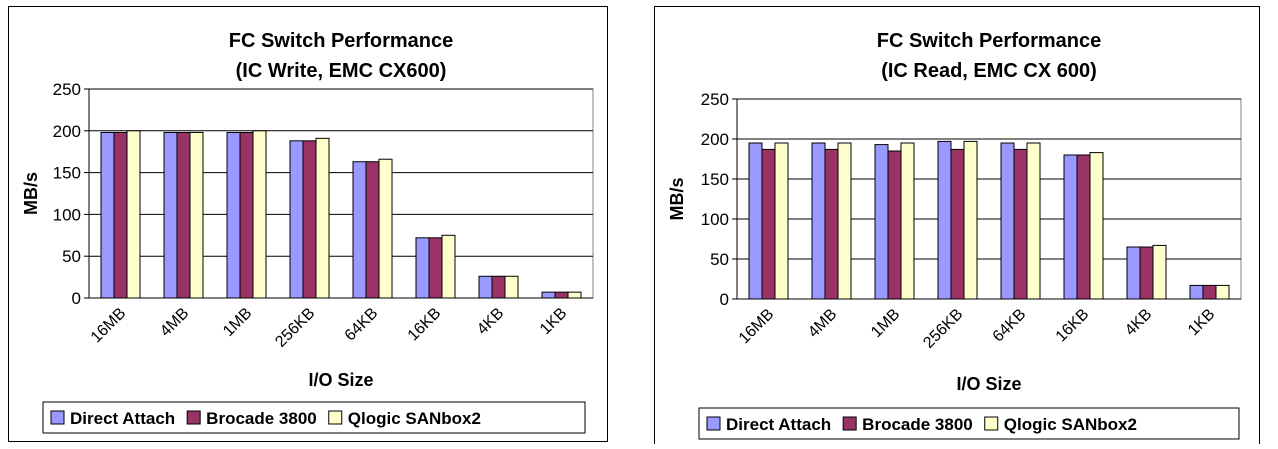  What do you see at coordinates (341, 41) in the screenshot?
I see `chart-title: FC Switch Performance` at bounding box center [341, 41].